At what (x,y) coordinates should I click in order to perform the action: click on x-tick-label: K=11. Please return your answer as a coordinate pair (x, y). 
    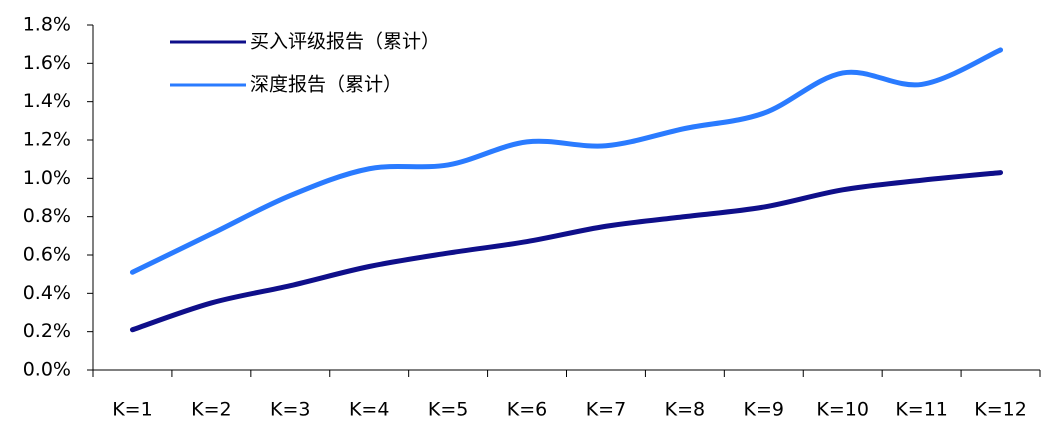
    Looking at the image, I should click on (921, 410).